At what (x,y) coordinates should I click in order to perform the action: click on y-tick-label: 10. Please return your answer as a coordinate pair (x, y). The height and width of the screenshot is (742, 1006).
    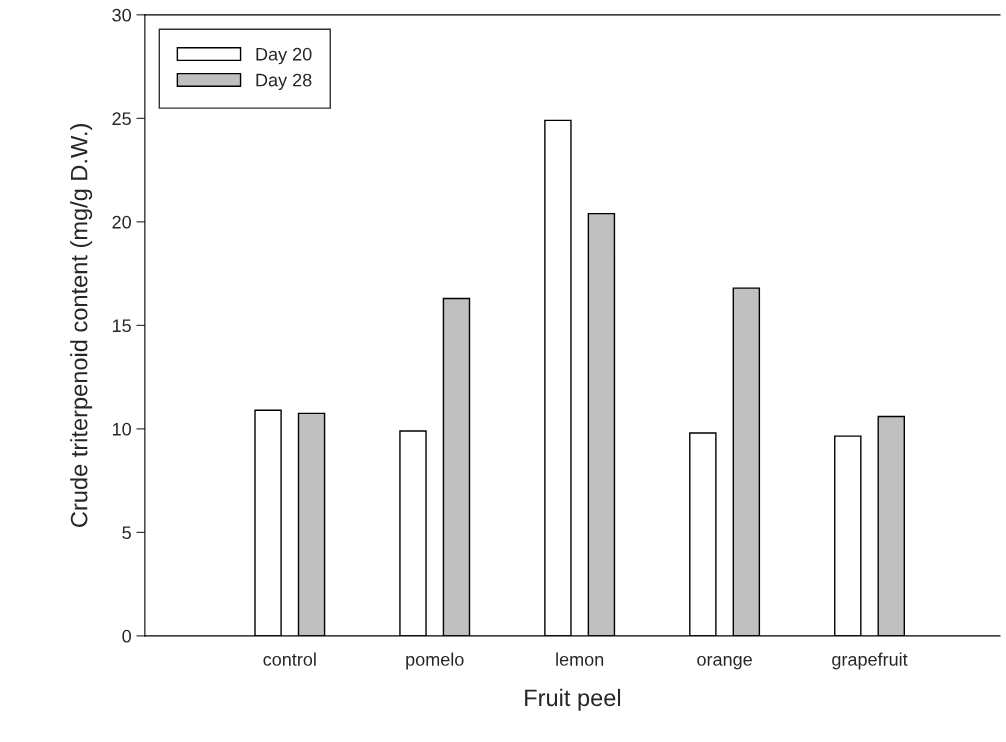
    Looking at the image, I should click on (121, 429).